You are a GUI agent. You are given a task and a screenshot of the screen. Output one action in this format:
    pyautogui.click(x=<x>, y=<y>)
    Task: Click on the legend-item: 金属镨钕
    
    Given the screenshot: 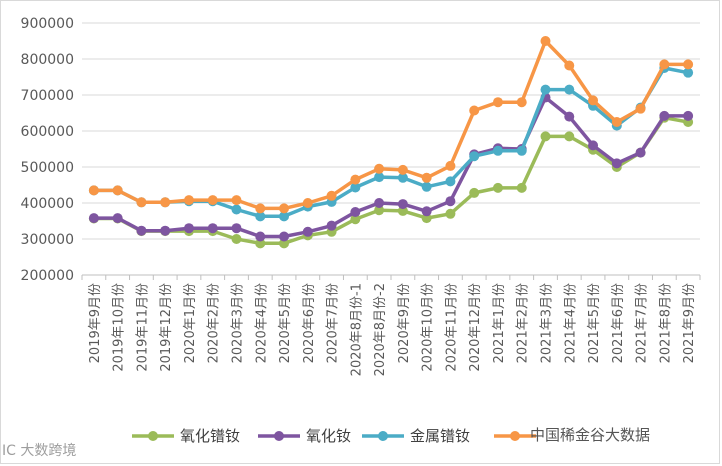 What is the action you would take?
    pyautogui.click(x=416, y=436)
    